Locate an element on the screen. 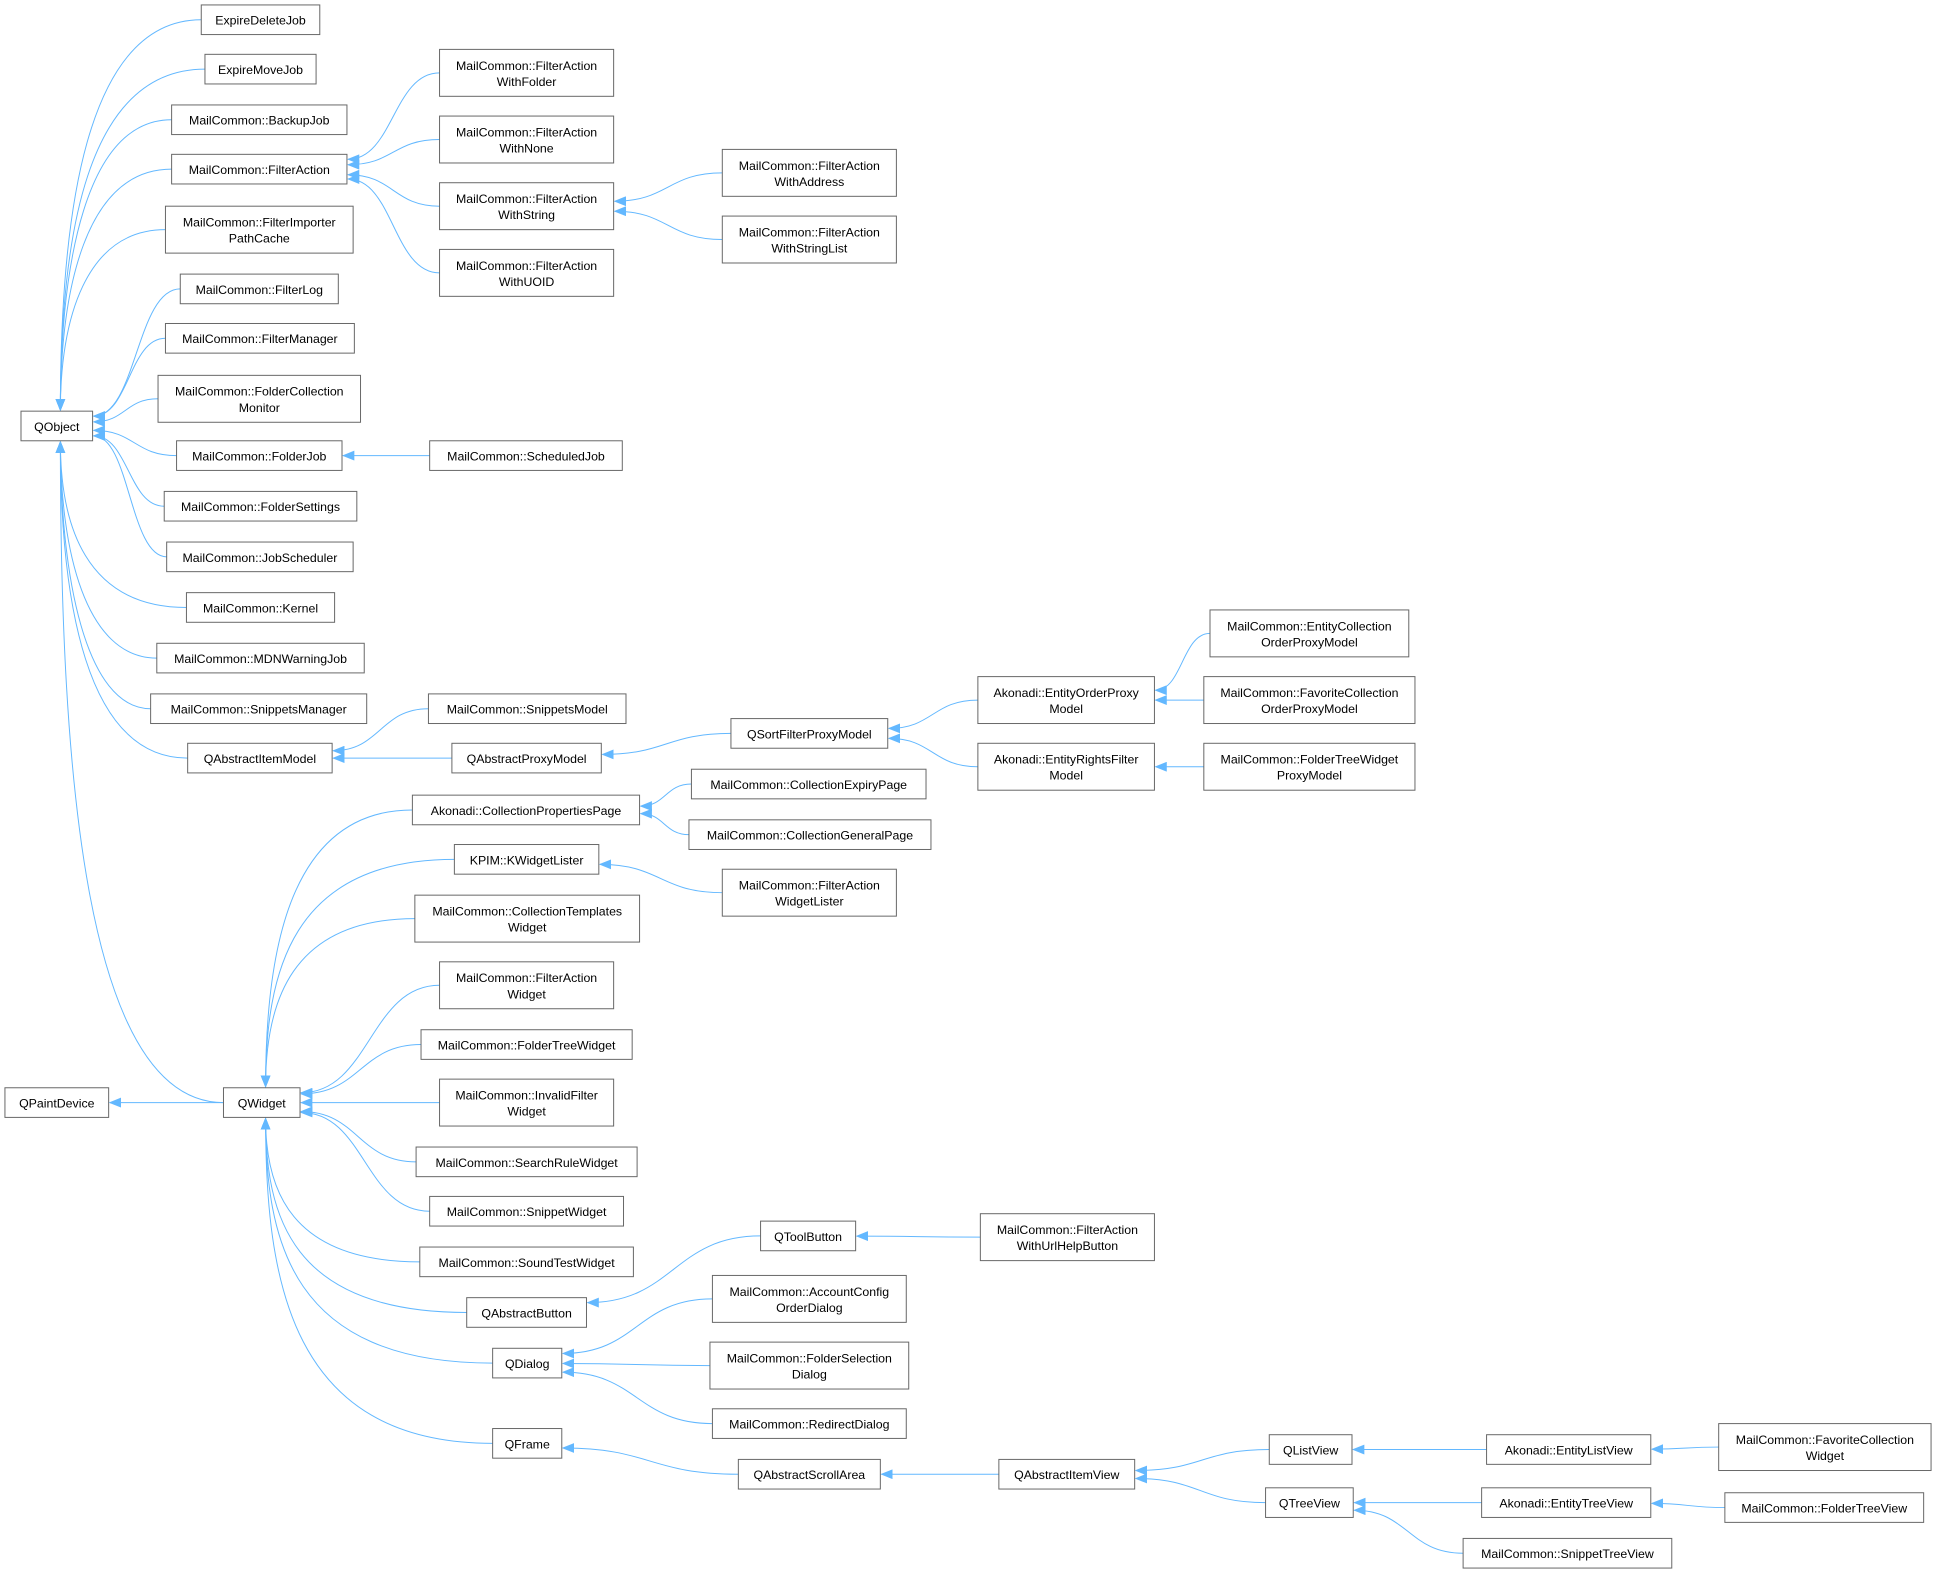  class-node: QTreeView is located at coordinates (1309, 1502).